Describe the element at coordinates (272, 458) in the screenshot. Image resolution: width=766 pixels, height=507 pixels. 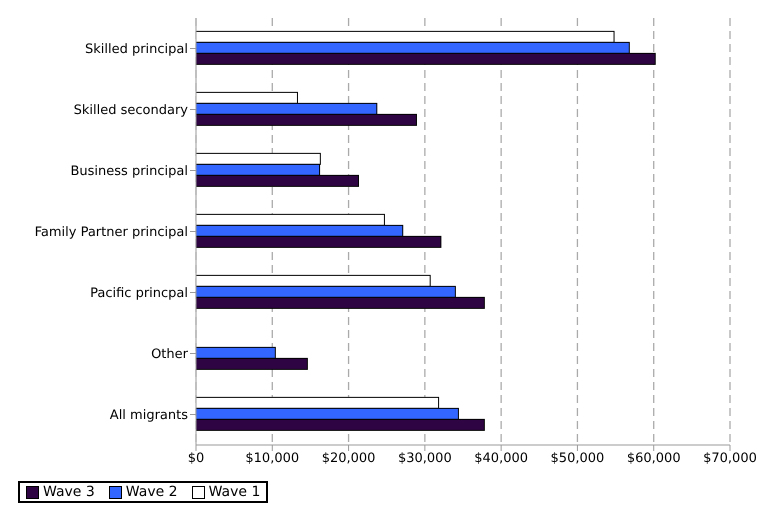
I see `x-tick-label: $10,000` at that location.